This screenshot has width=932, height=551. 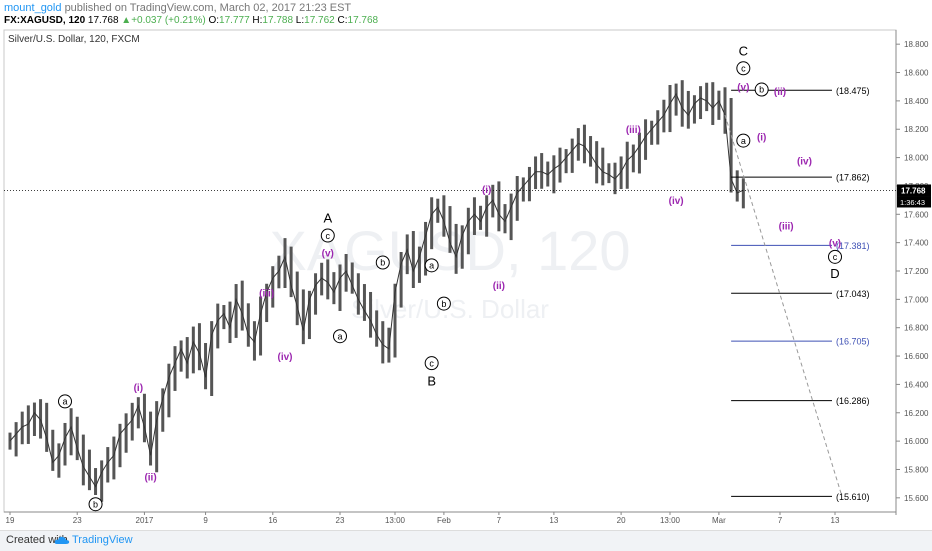 I want to click on fib-level-label: (18.475), so click(x=853, y=91).